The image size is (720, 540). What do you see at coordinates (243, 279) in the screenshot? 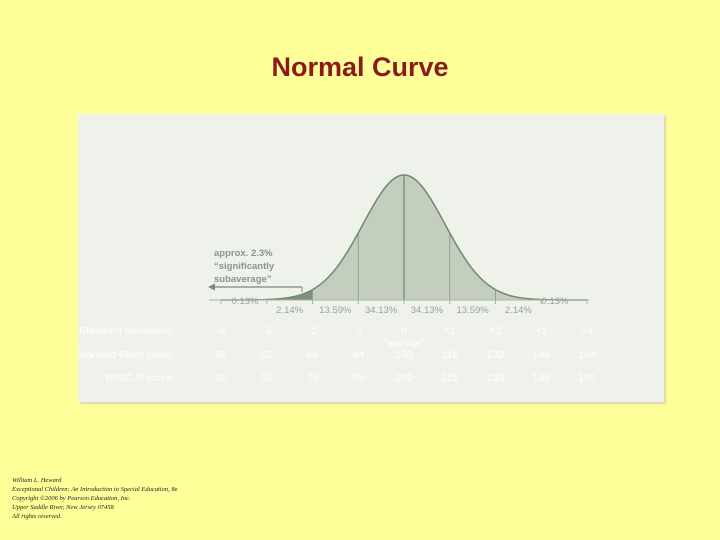
I see `annotation-text: subaverage”` at bounding box center [243, 279].